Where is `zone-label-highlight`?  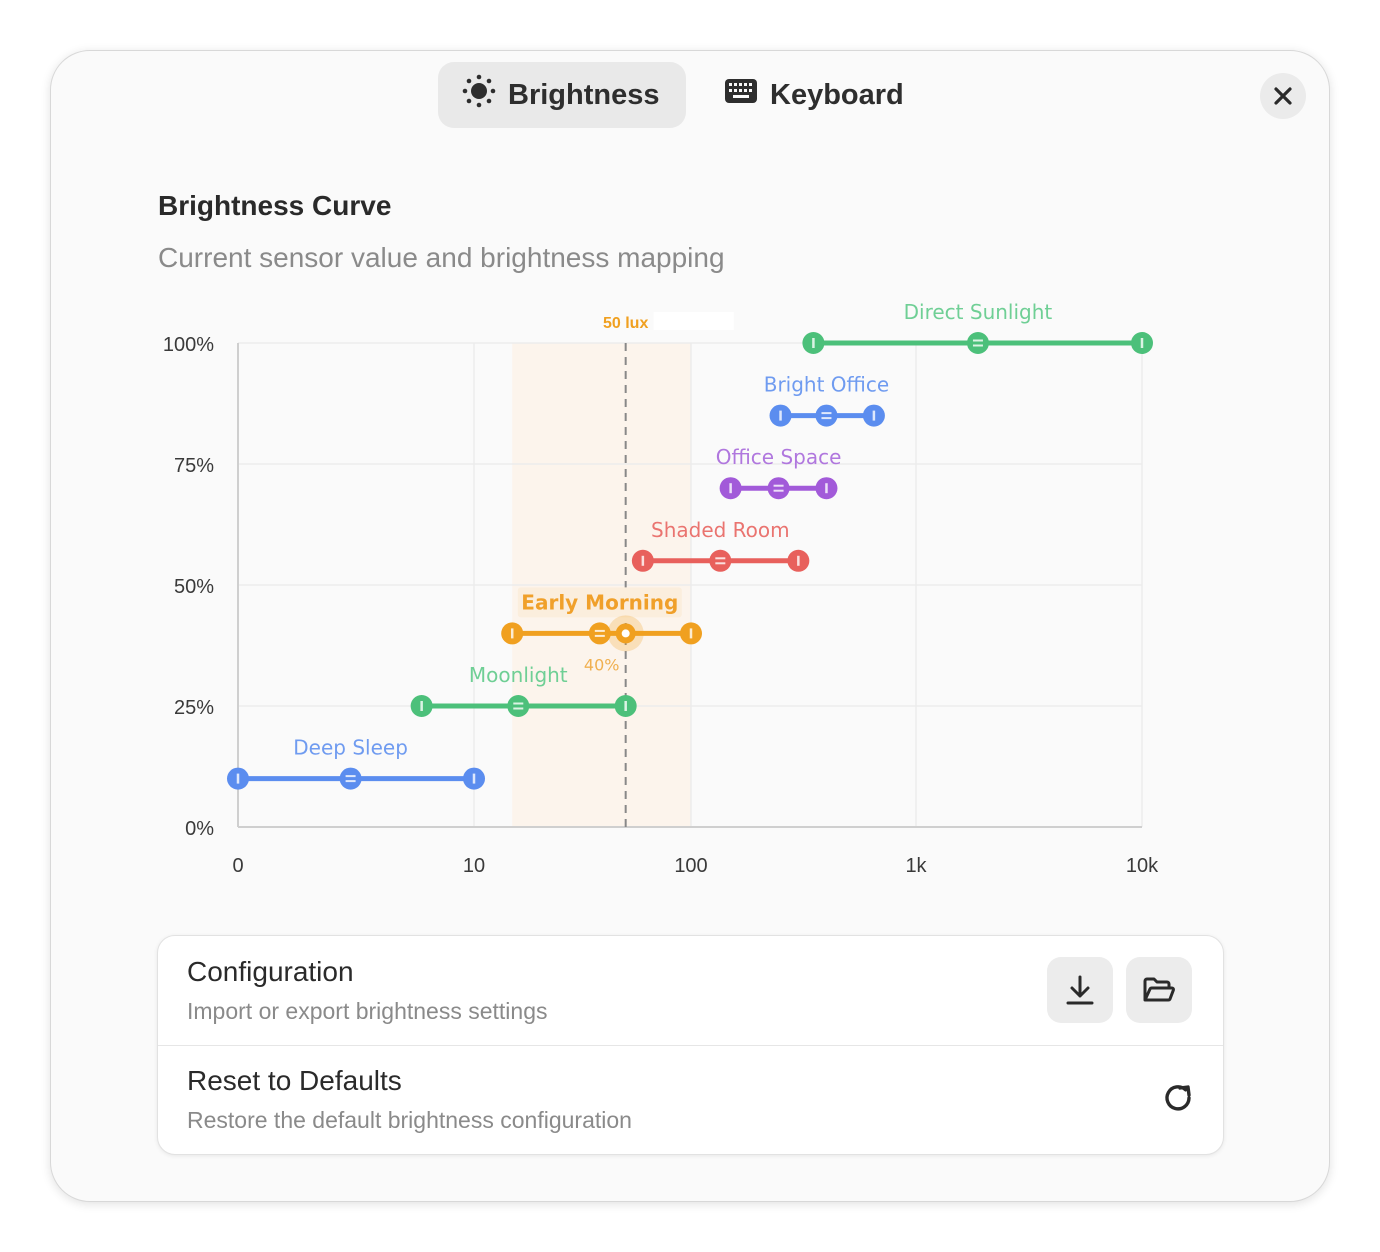
zone-label-highlight is located at coordinates (599, 602).